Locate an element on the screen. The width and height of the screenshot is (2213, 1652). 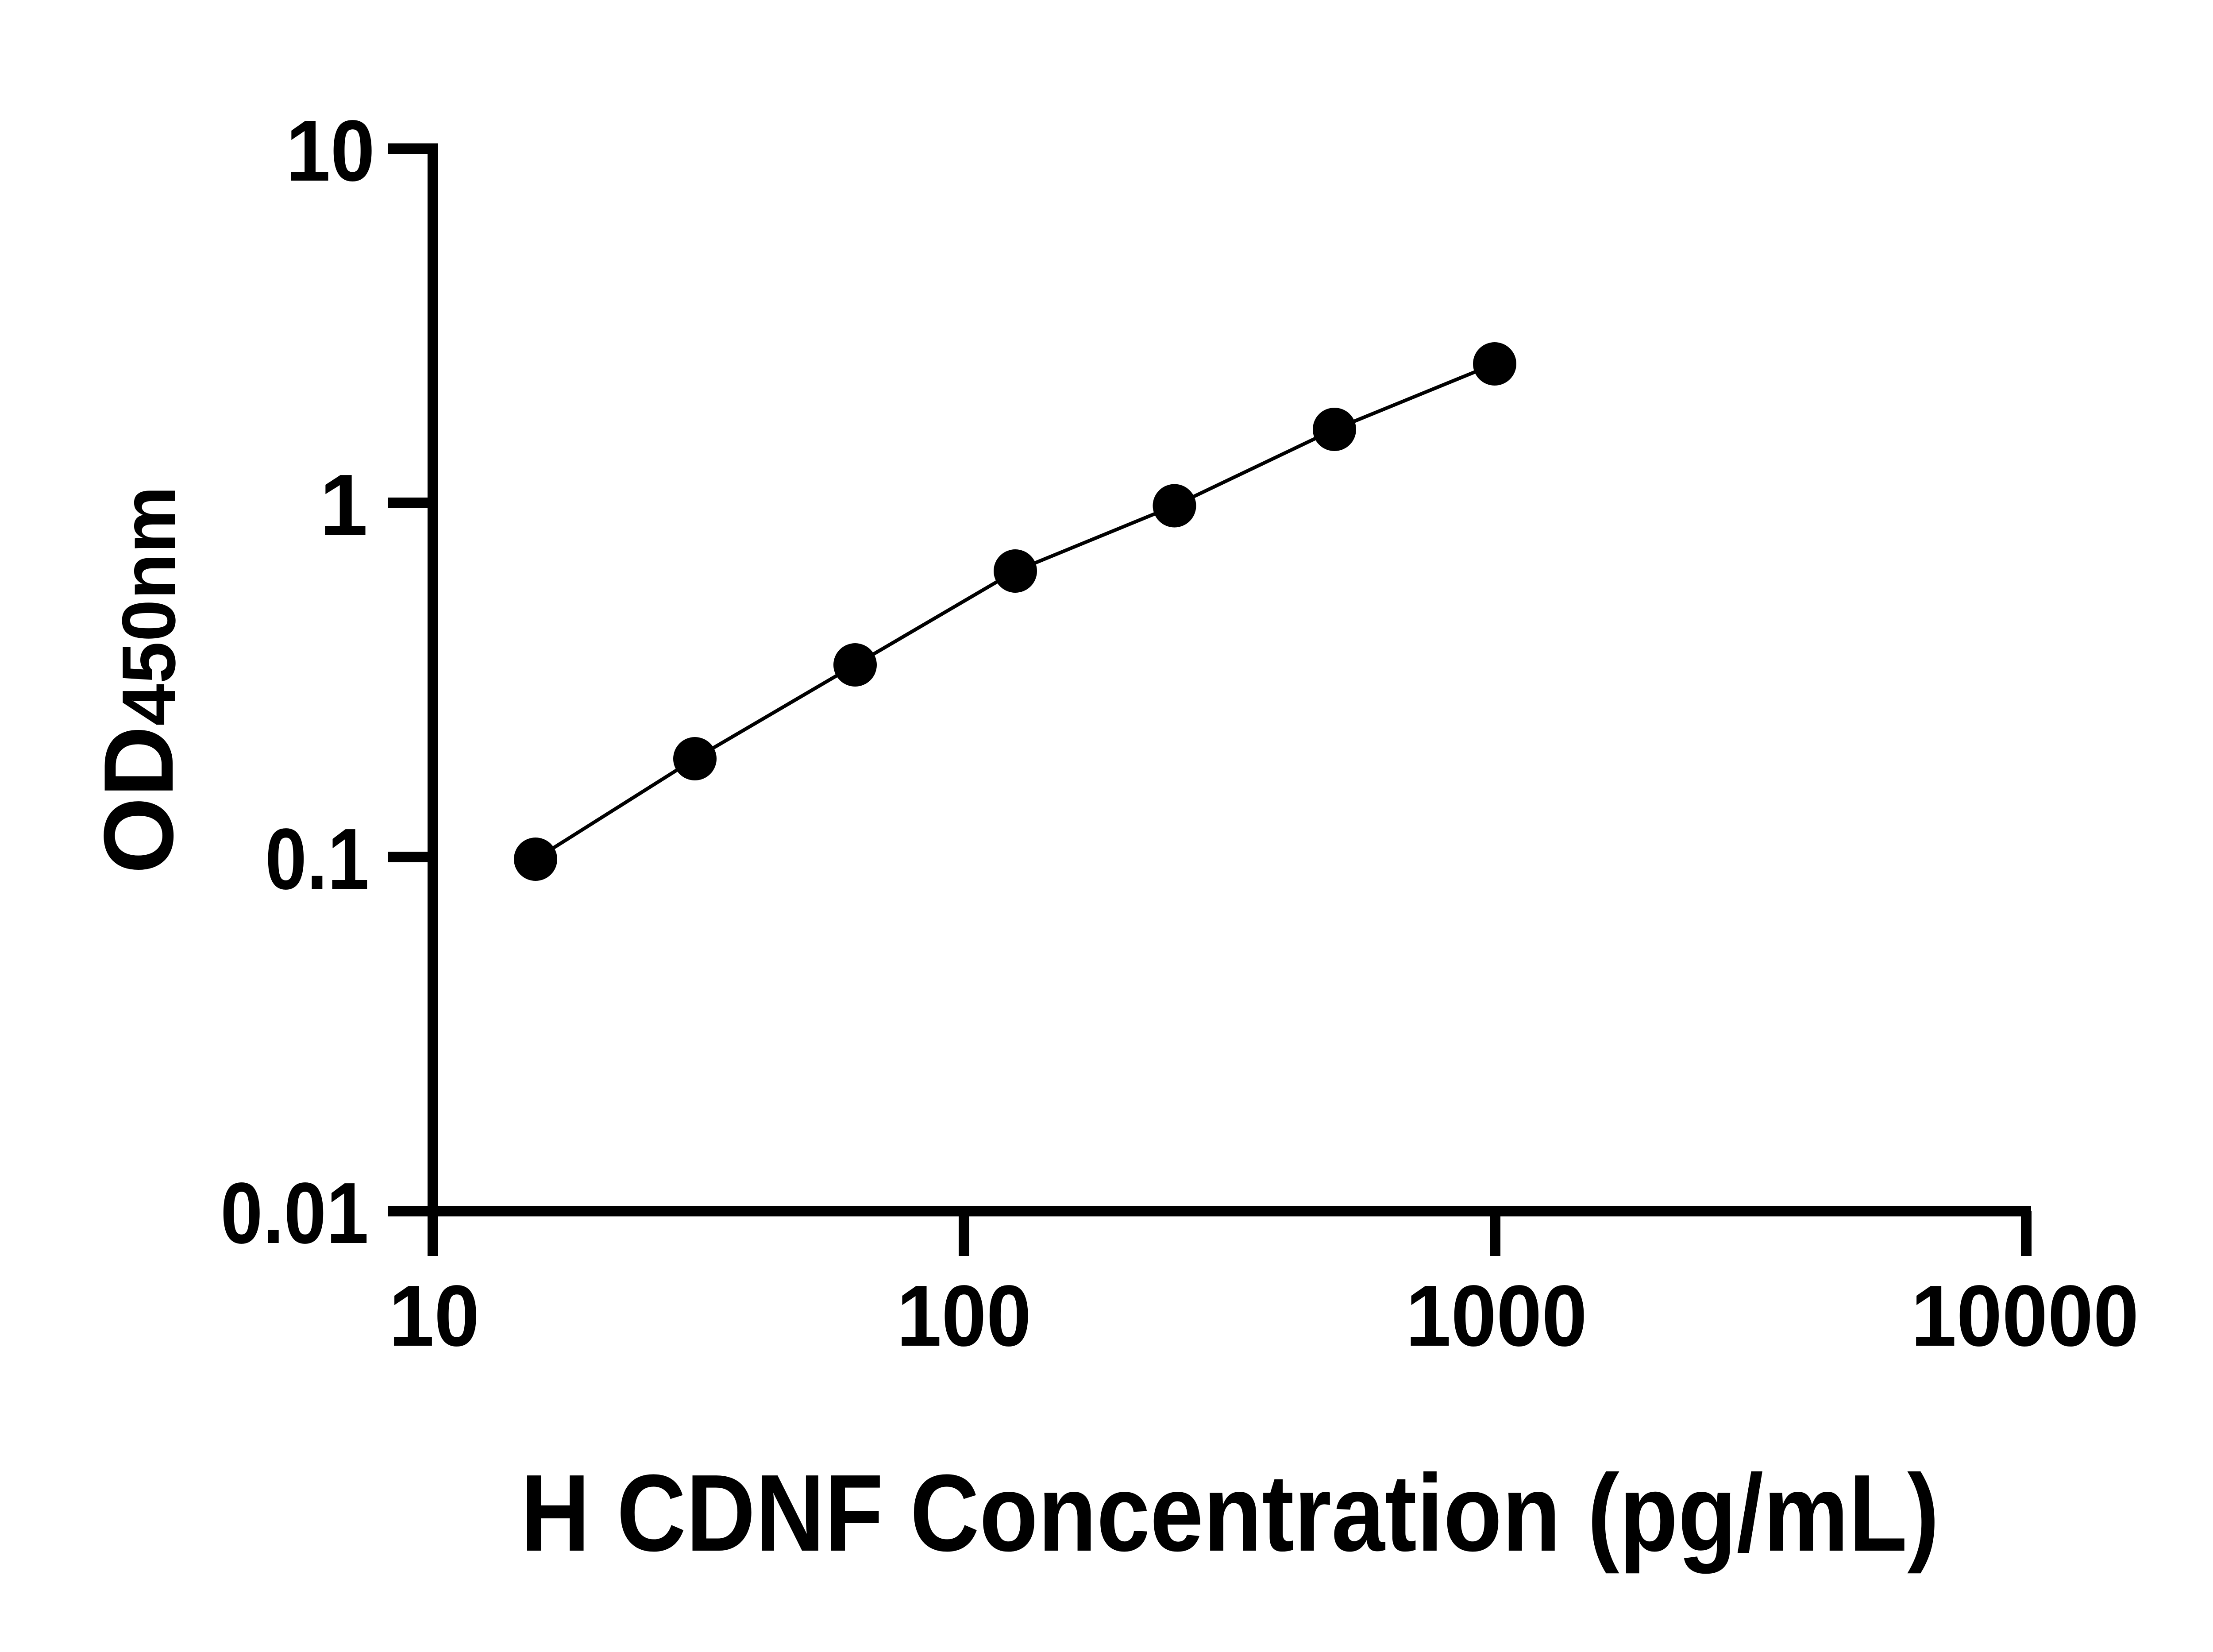
svg-text: 10000 is located at coordinates (2025, 1315).